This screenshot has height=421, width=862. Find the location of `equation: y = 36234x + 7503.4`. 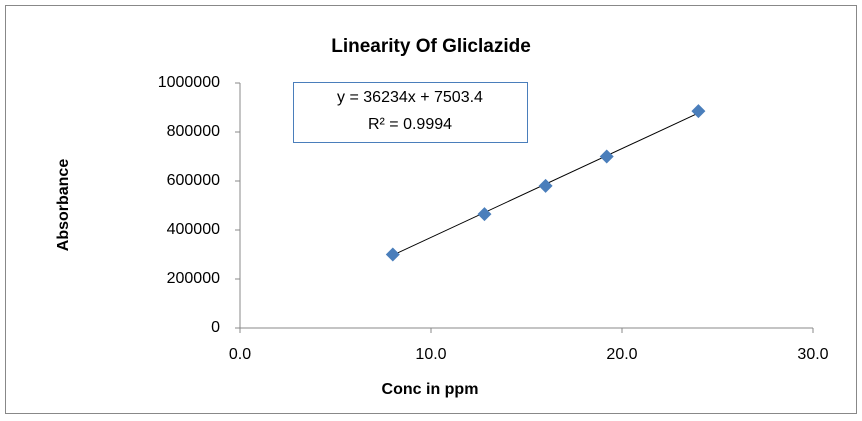

equation: y = 36234x + 7503.4 is located at coordinates (410, 97).